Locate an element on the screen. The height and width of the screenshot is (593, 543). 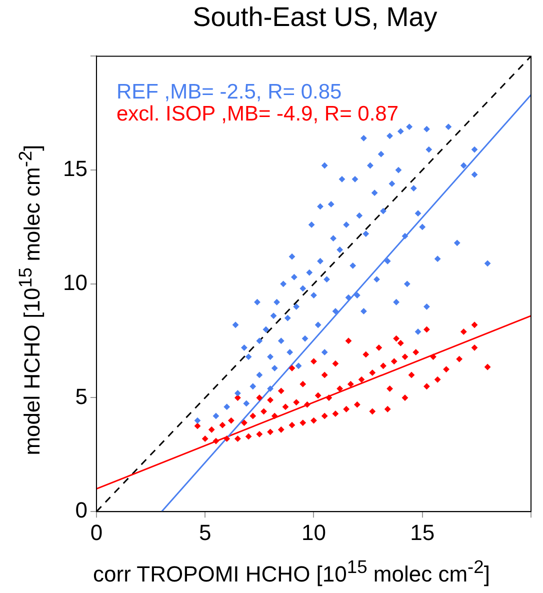
series-label: REF ,MB= -2.5, R= 0.85 is located at coordinates (229, 92).